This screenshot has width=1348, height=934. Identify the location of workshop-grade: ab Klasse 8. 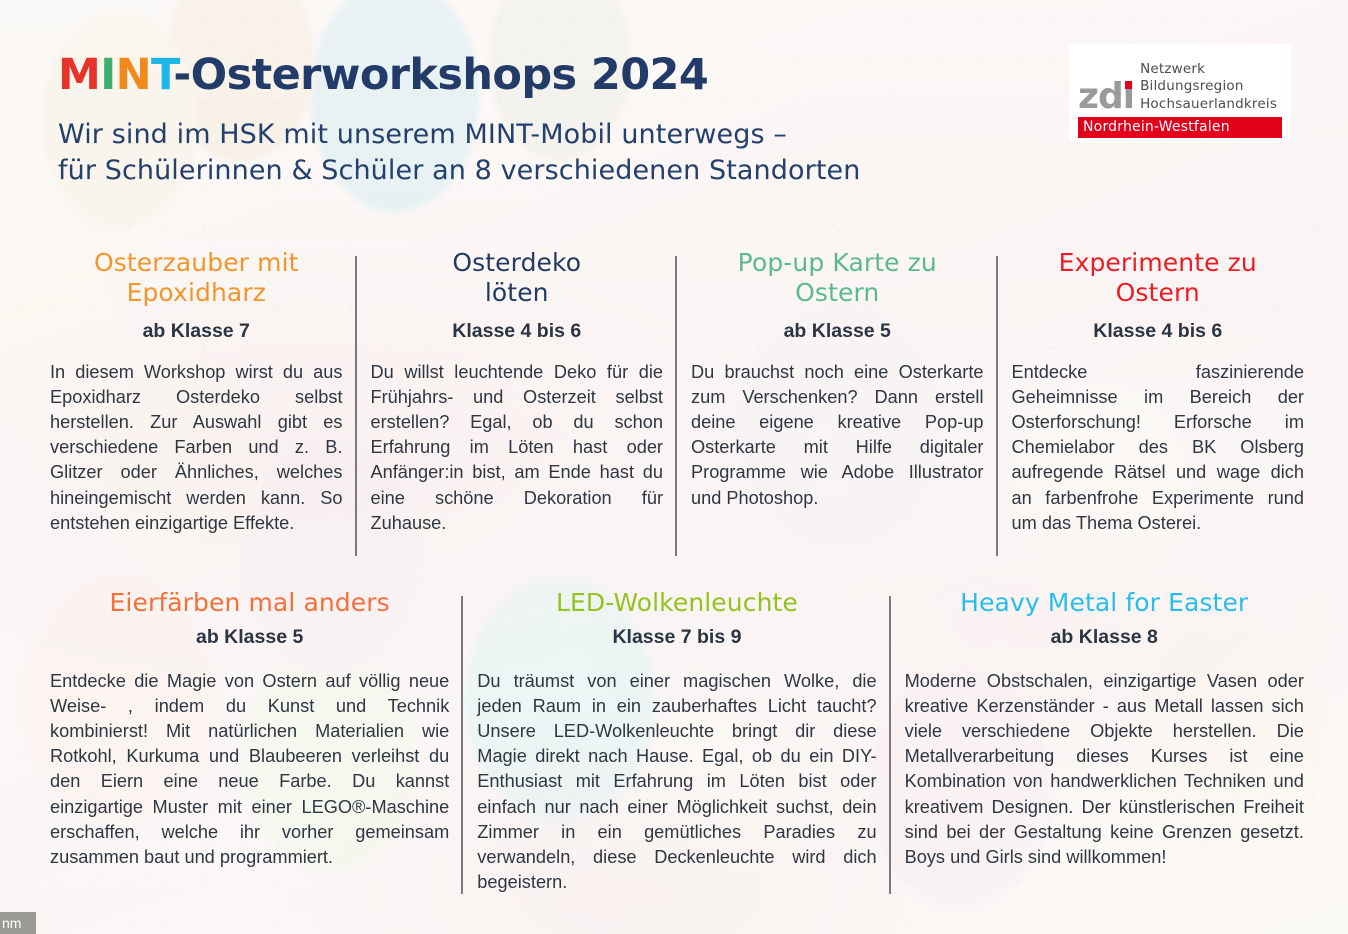
(1104, 637).